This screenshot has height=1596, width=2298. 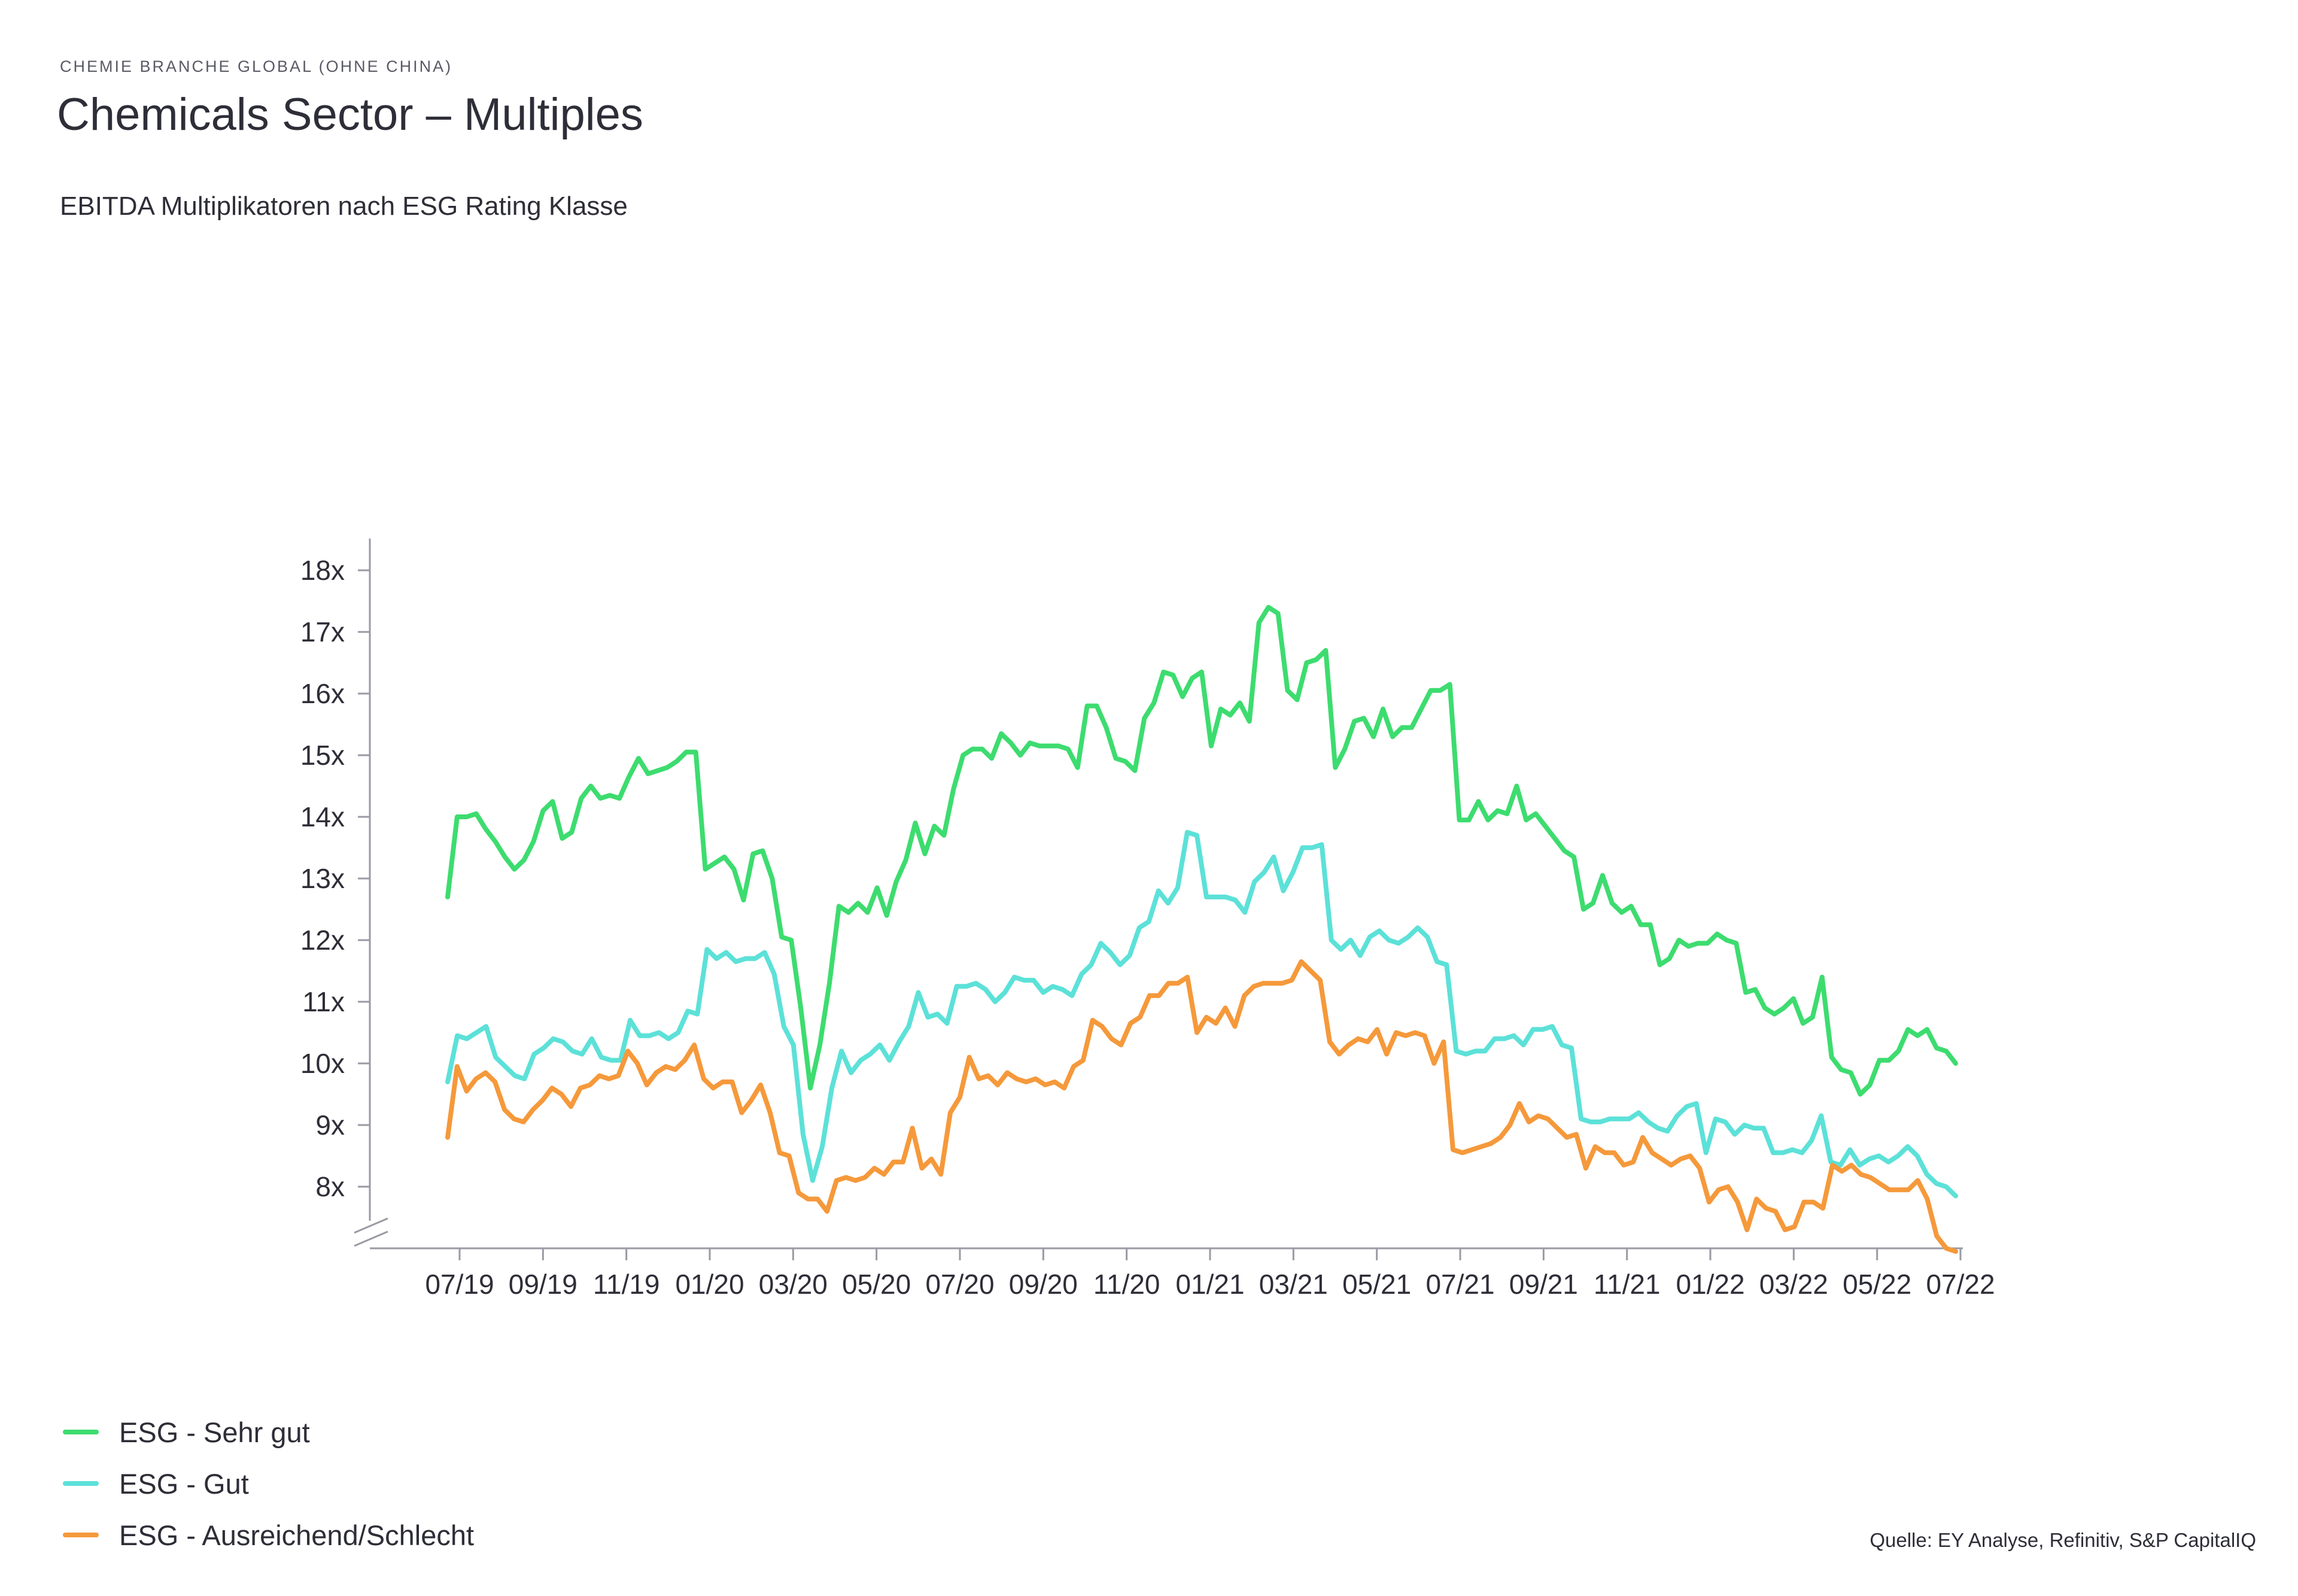 I want to click on x-tick-label: 05/21, so click(x=1376, y=1285).